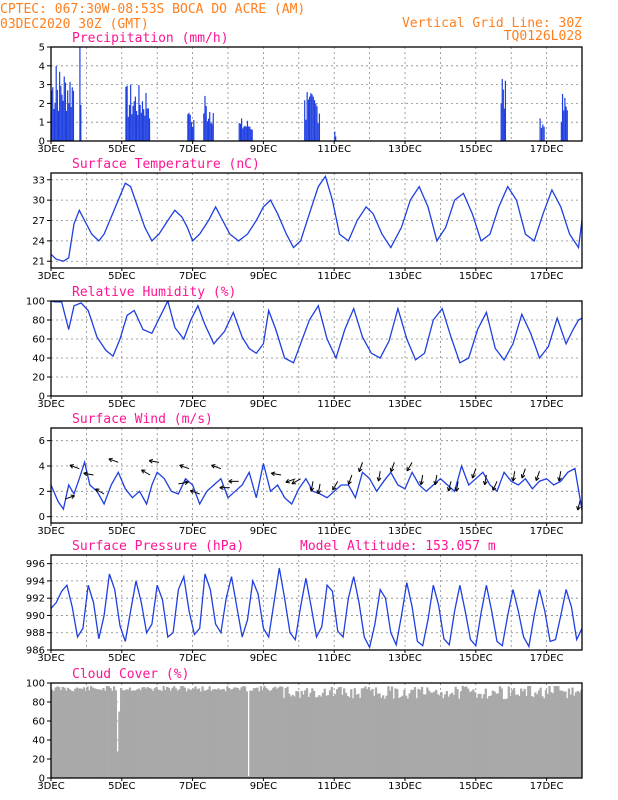  Describe the element at coordinates (476, 786) in the screenshot. I see `cloud-xtick-label: 15DEC` at that location.